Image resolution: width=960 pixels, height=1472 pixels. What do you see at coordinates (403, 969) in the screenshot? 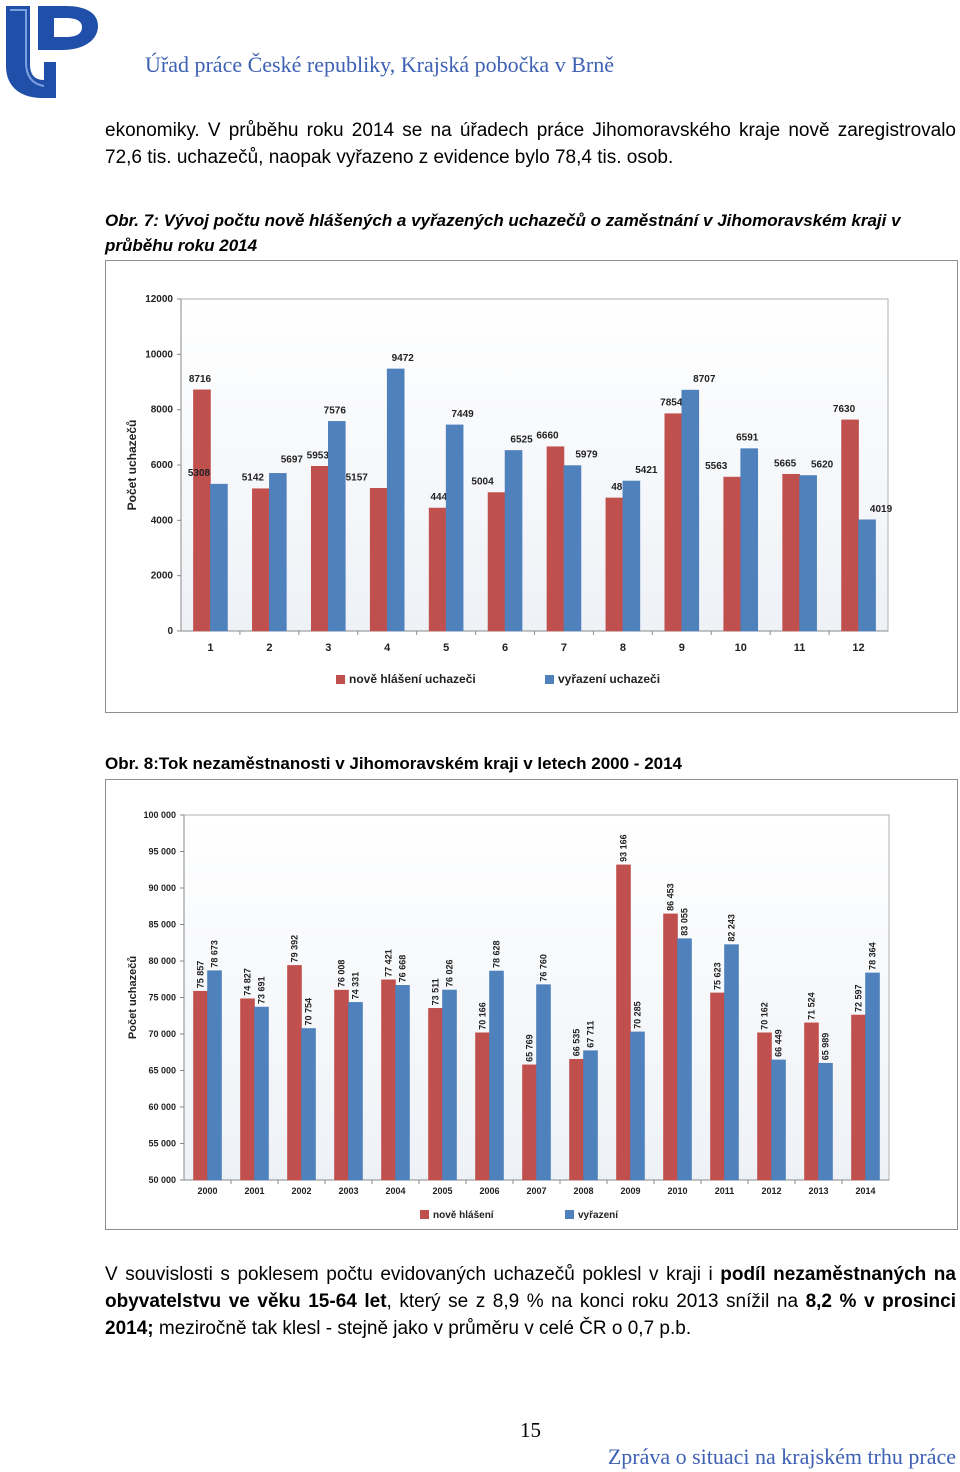
I see `data-label: 76 668` at bounding box center [403, 969].